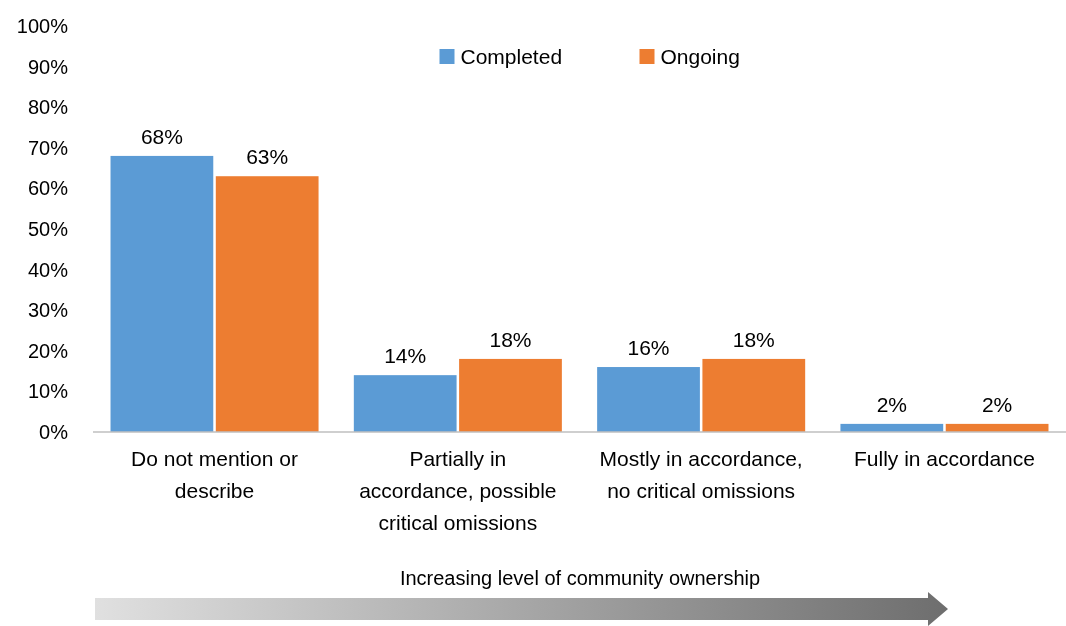 The width and height of the screenshot is (1066, 626). I want to click on y-tick-label: 20%, so click(48, 350).